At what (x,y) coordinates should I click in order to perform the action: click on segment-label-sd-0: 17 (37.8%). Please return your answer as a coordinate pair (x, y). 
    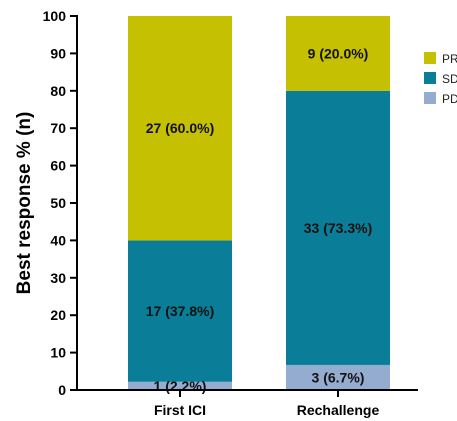
    Looking at the image, I should click on (180, 311).